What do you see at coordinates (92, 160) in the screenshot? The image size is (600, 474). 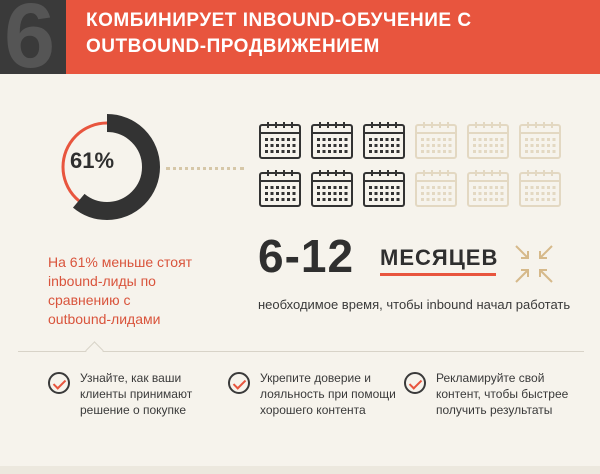 I see `percent-label: 61%` at bounding box center [92, 160].